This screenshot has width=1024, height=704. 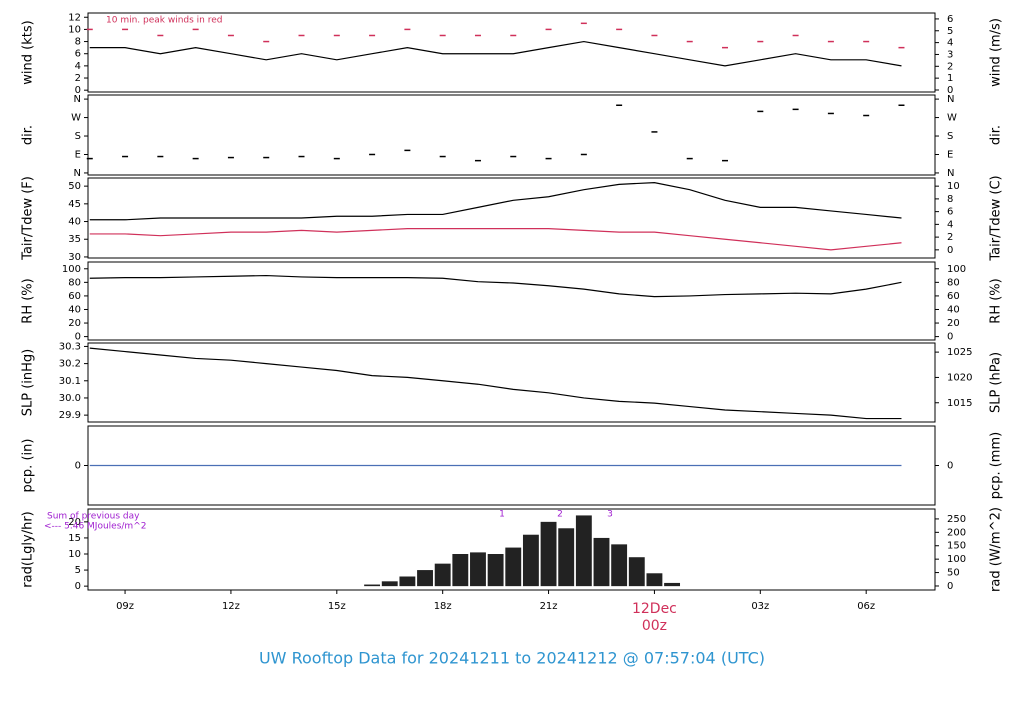 What do you see at coordinates (28, 549) in the screenshot?
I see `y-axis-label: rad(Lgly/hr)` at bounding box center [28, 549].